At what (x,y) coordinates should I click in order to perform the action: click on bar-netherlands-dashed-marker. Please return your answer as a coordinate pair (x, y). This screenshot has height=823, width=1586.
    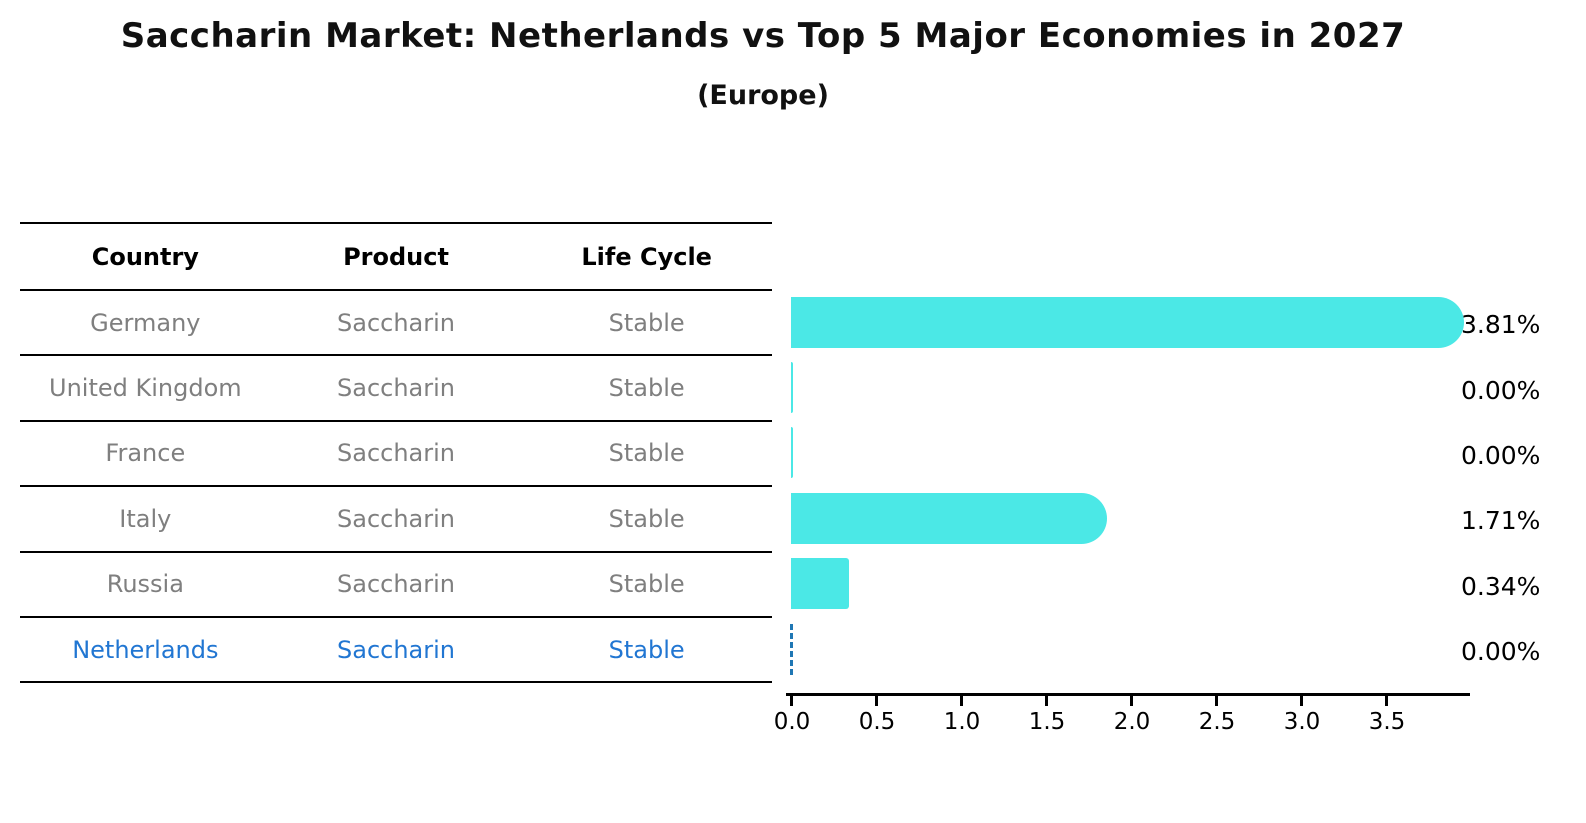
    Looking at the image, I should click on (791, 649).